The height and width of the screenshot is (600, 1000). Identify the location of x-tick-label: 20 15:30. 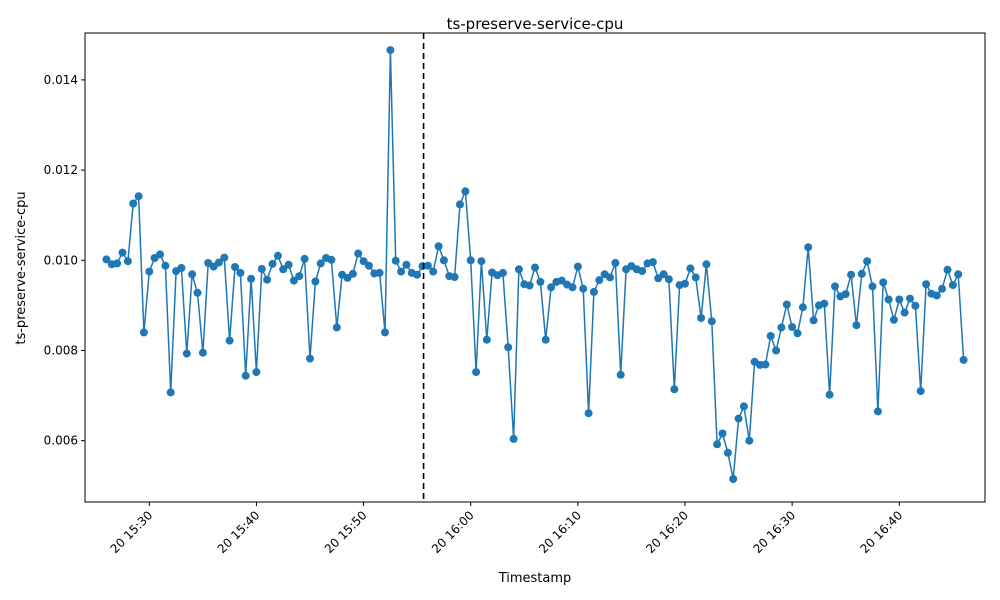
(132, 532).